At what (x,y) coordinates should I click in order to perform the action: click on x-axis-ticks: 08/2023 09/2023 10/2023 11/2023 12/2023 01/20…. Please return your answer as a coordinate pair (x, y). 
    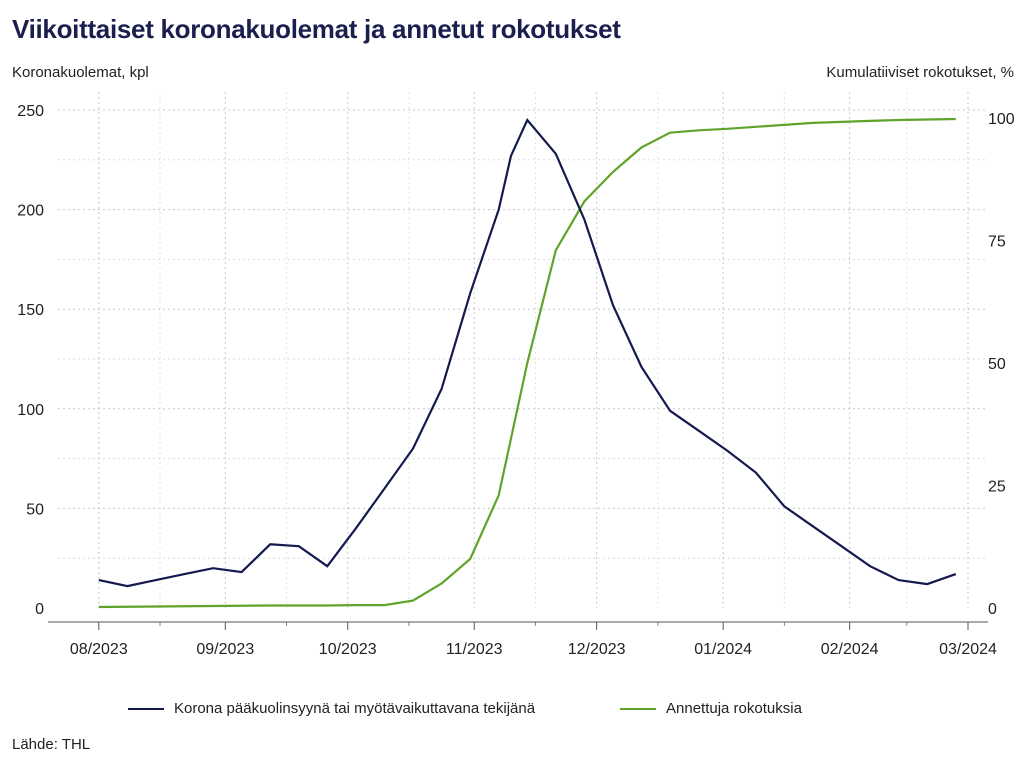
    Looking at the image, I should click on (533, 640).